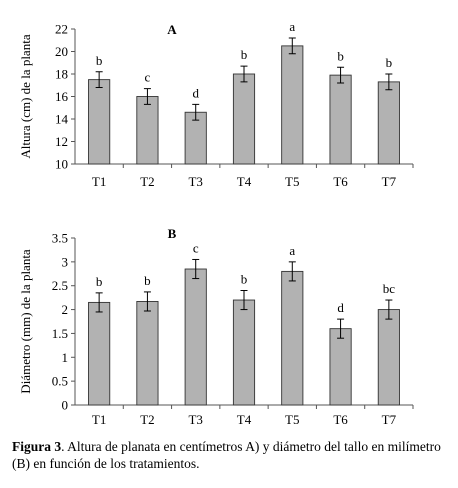  Describe the element at coordinates (65, 309) in the screenshot. I see `y-tick-label: 2` at that location.